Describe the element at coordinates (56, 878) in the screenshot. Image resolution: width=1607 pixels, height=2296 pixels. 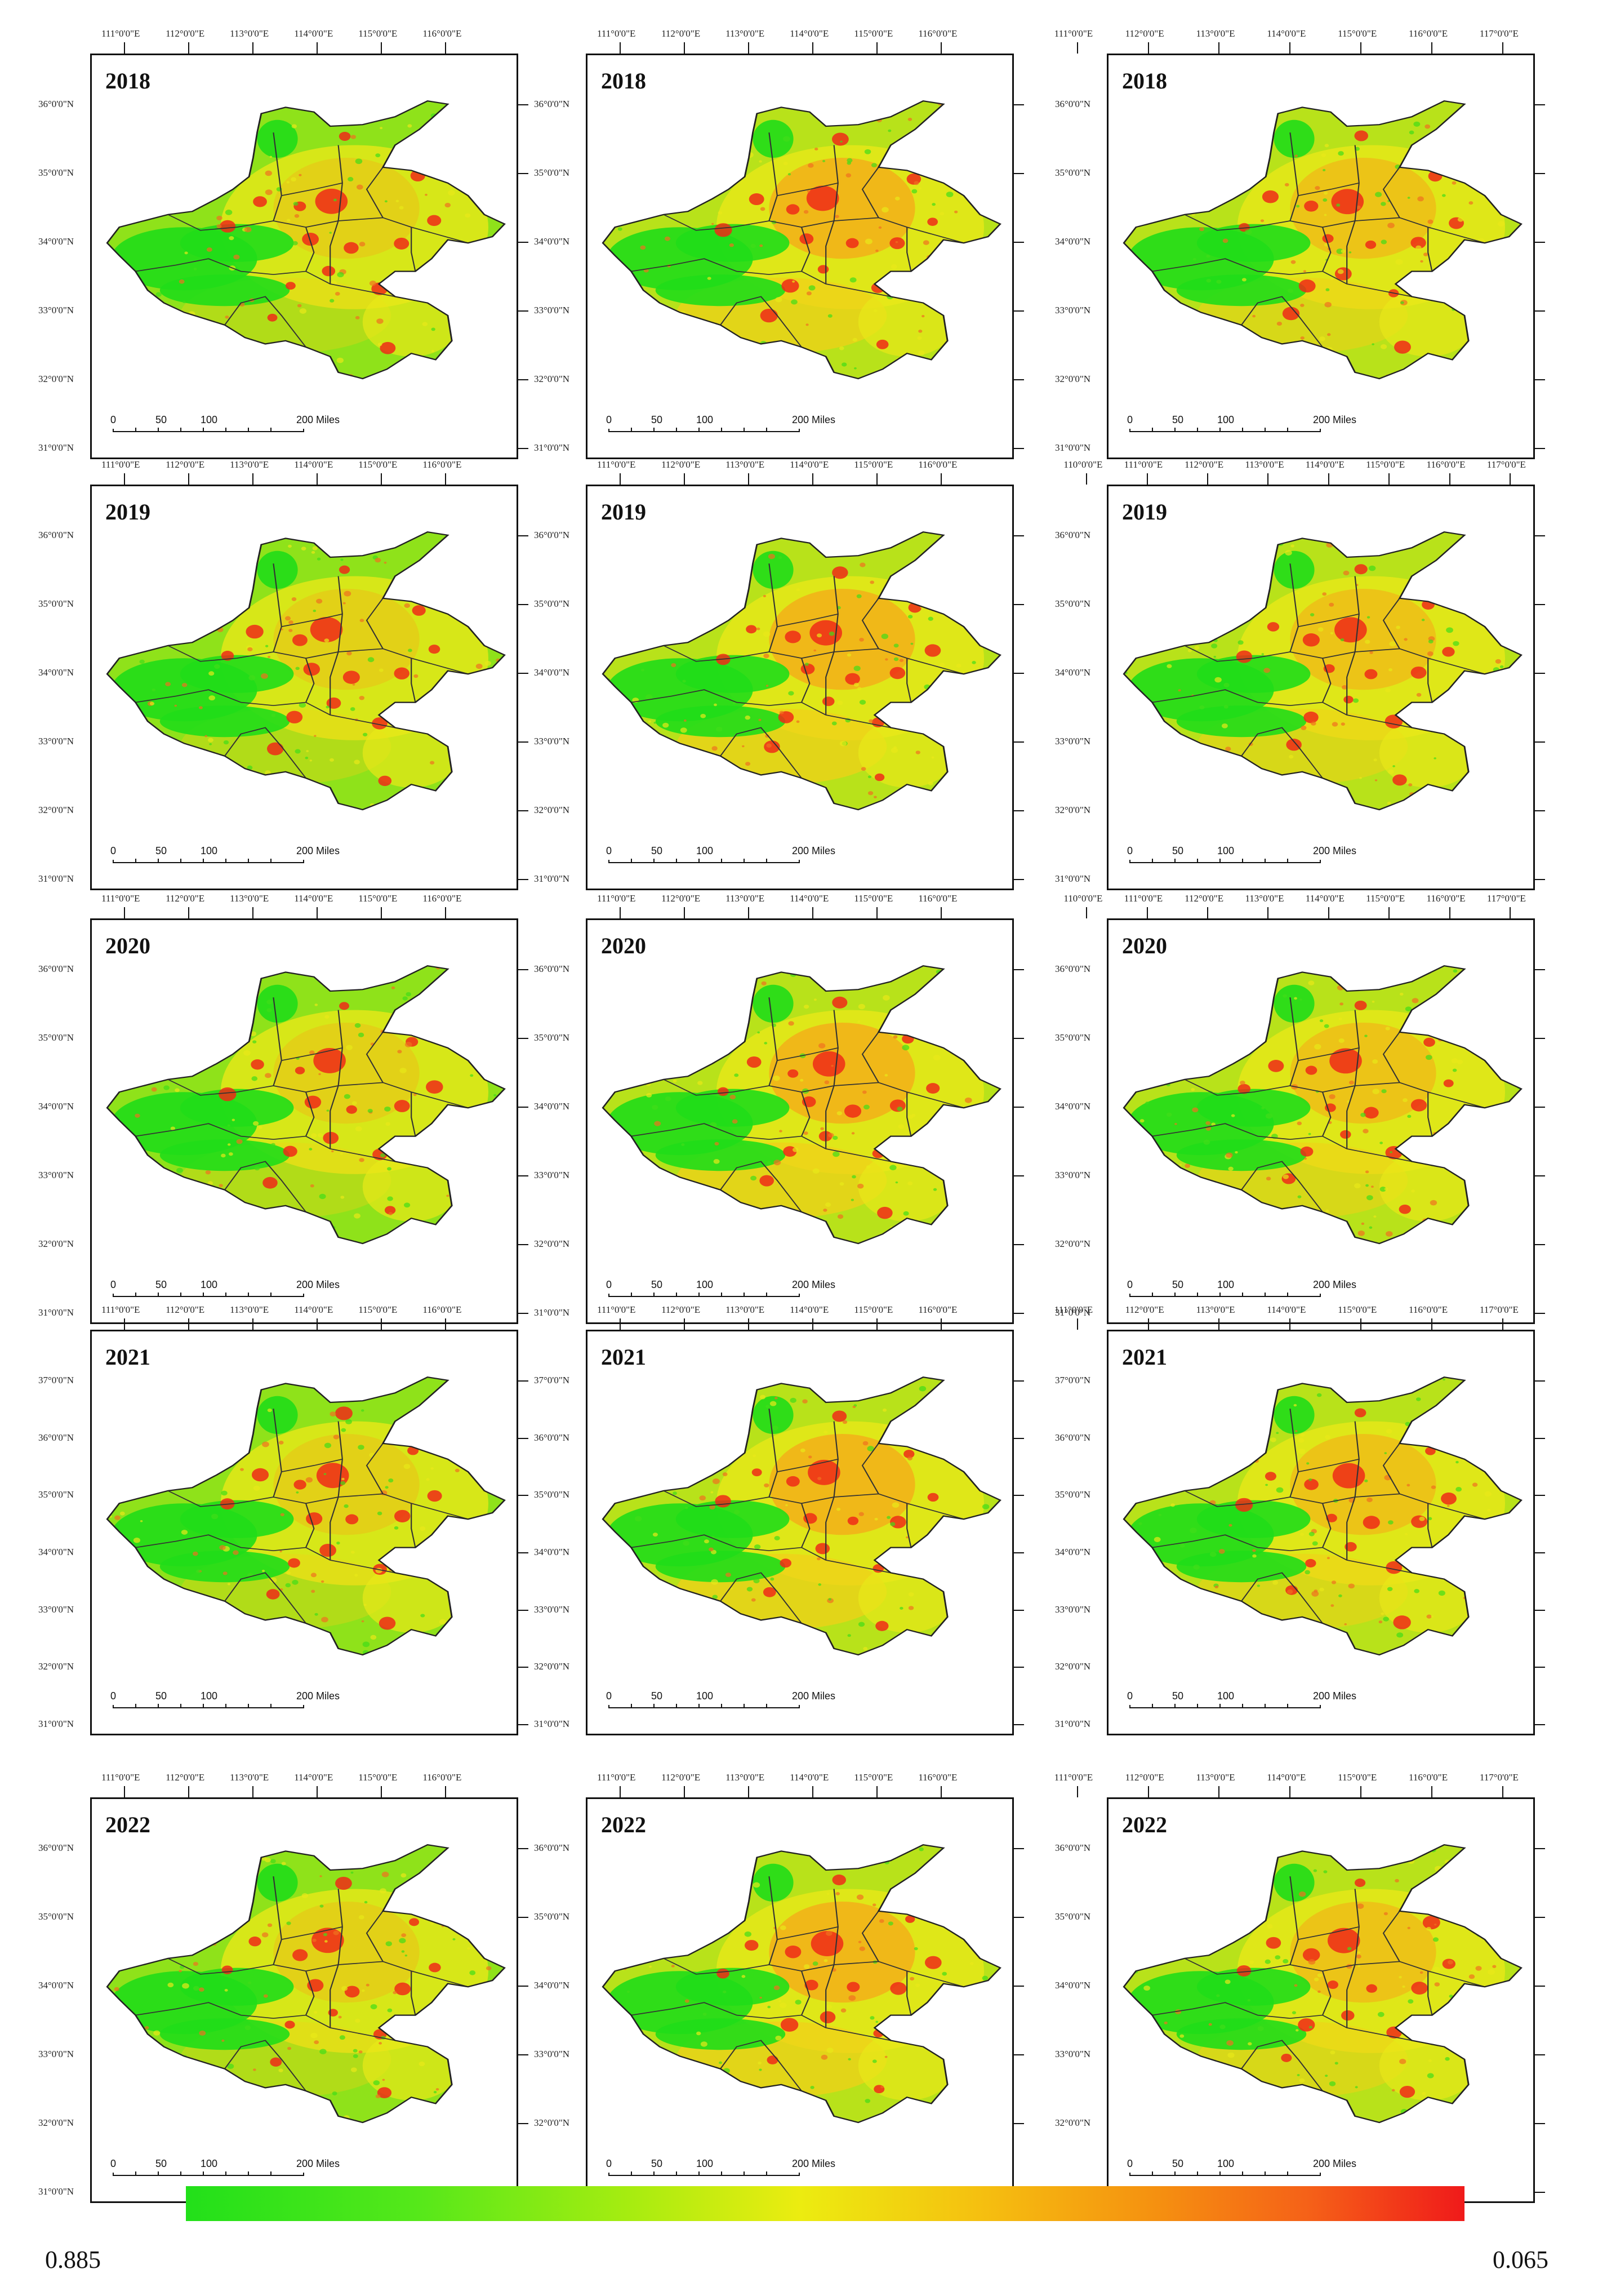
I see `latitude-tick-label: 31°0'0"N` at that location.